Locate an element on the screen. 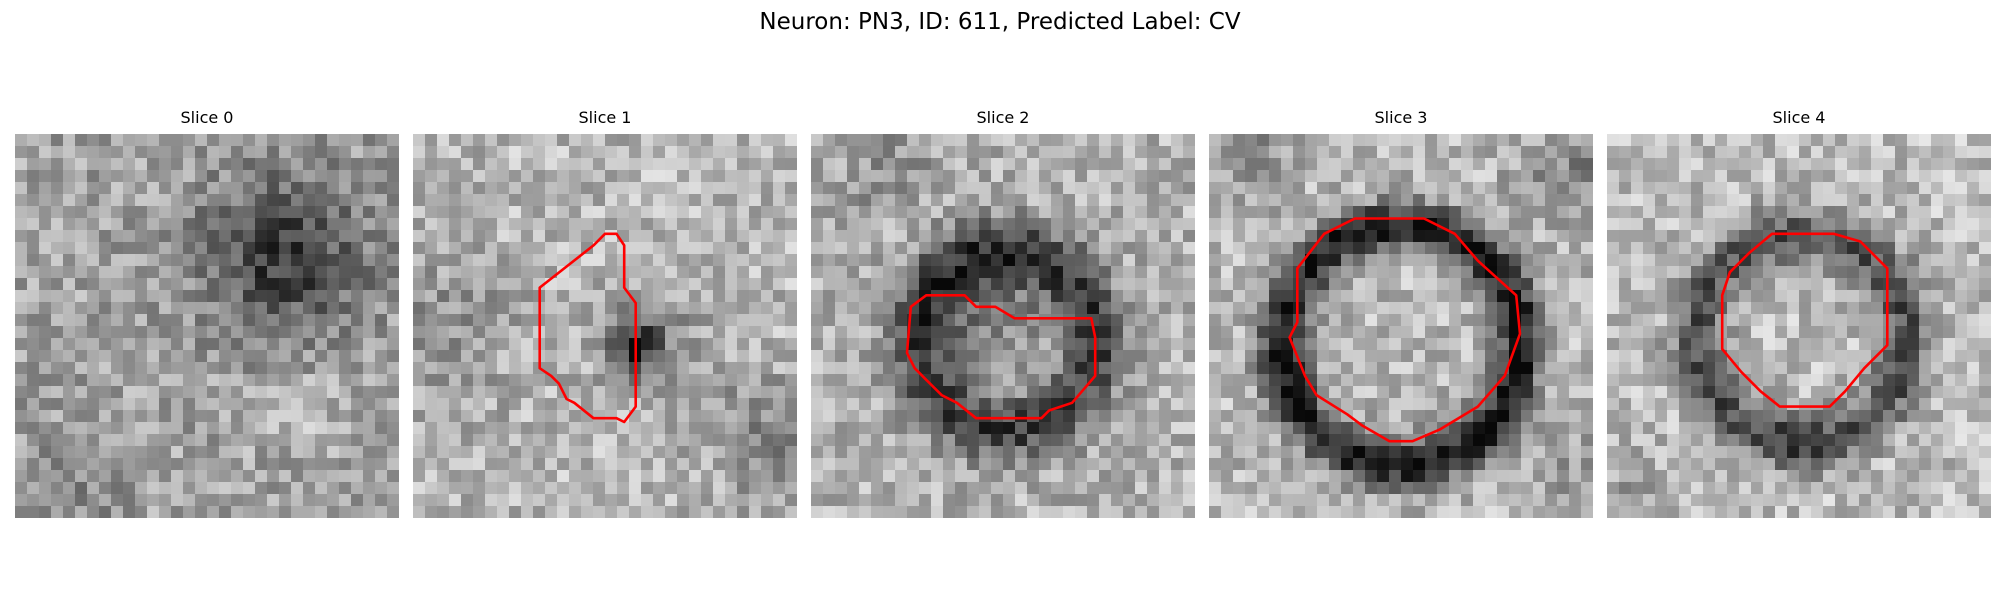 The height and width of the screenshot is (600, 2000). slice-title: Slice 4 is located at coordinates (1799, 117).